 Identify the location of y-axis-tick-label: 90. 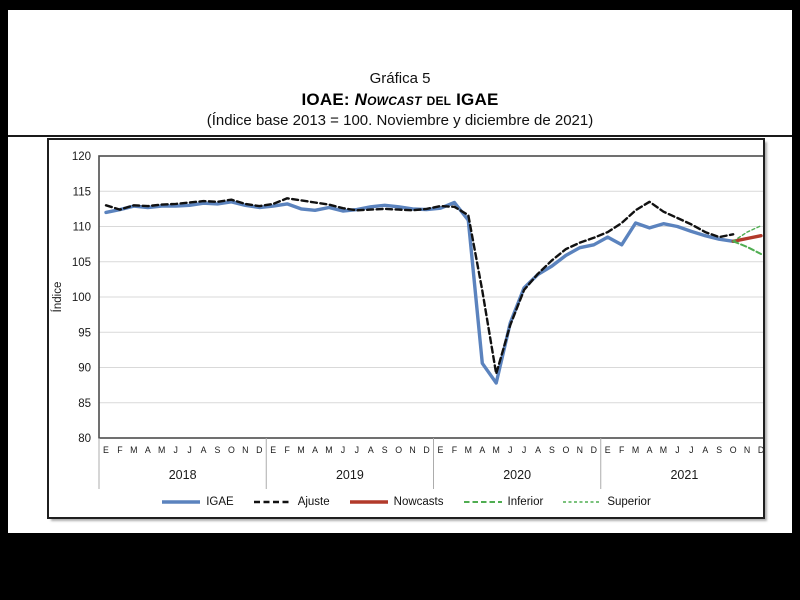
(84, 369).